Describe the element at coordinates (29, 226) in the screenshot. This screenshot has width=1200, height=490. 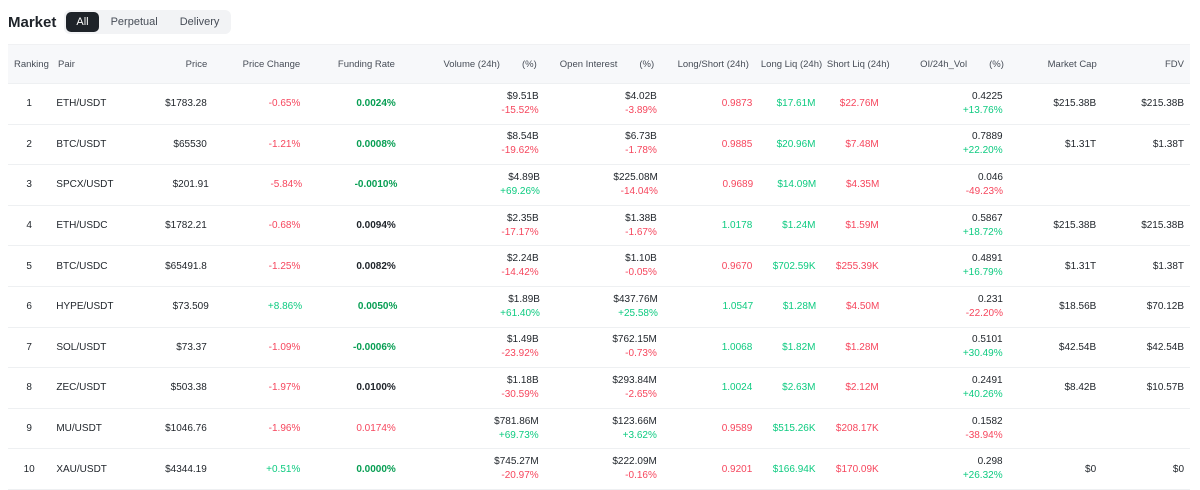
I see `rank-cell: 4` at that location.